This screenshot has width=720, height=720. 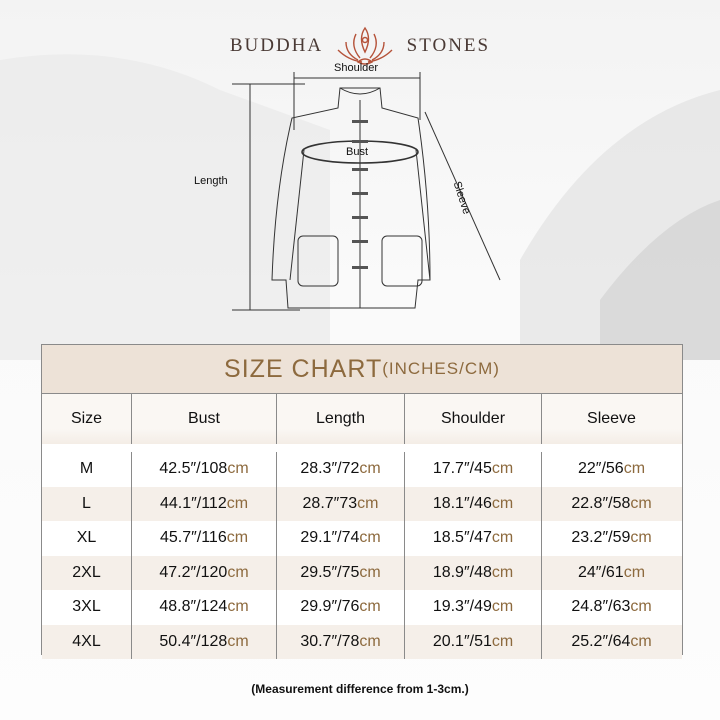 I want to click on cell-shoulder: 18.1″/46 cm, so click(x=473, y=503).